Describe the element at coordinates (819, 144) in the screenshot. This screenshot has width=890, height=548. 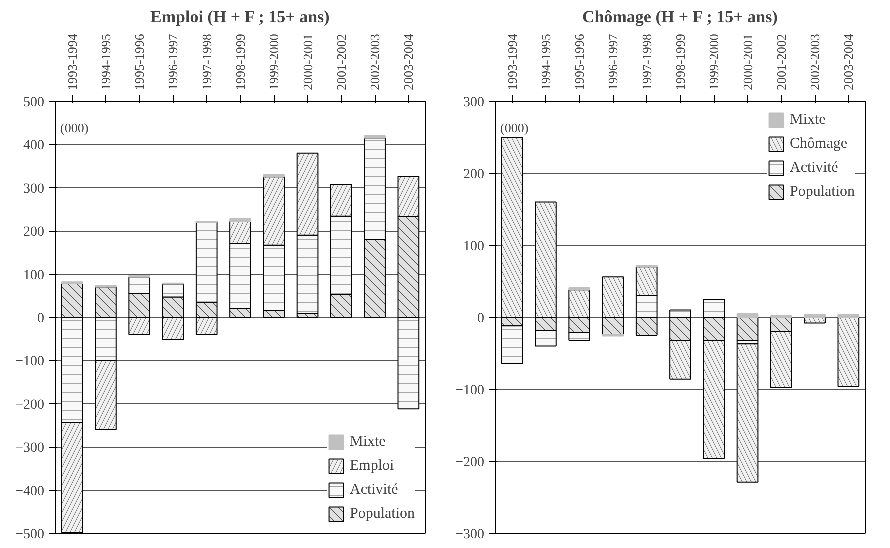
I see `legend-label: Chômage` at that location.